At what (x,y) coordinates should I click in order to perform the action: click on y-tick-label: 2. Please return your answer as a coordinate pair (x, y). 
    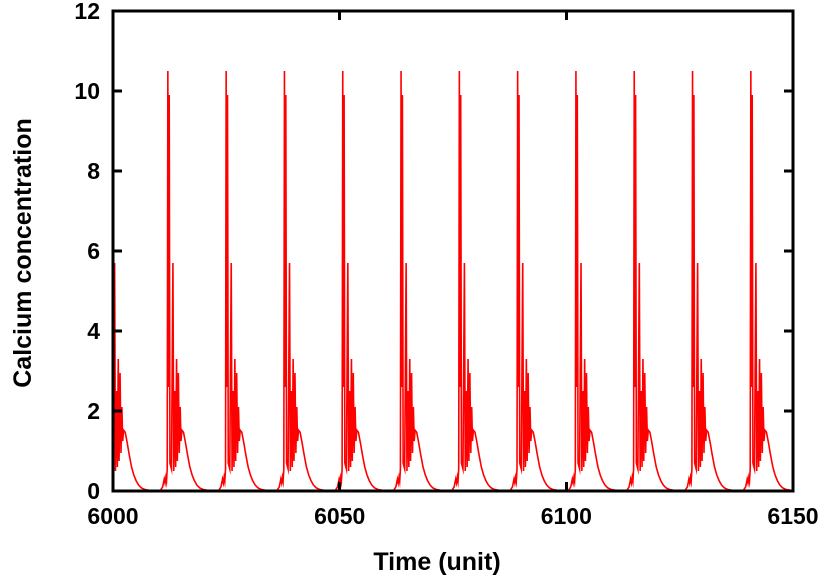
    Looking at the image, I should click on (93, 411).